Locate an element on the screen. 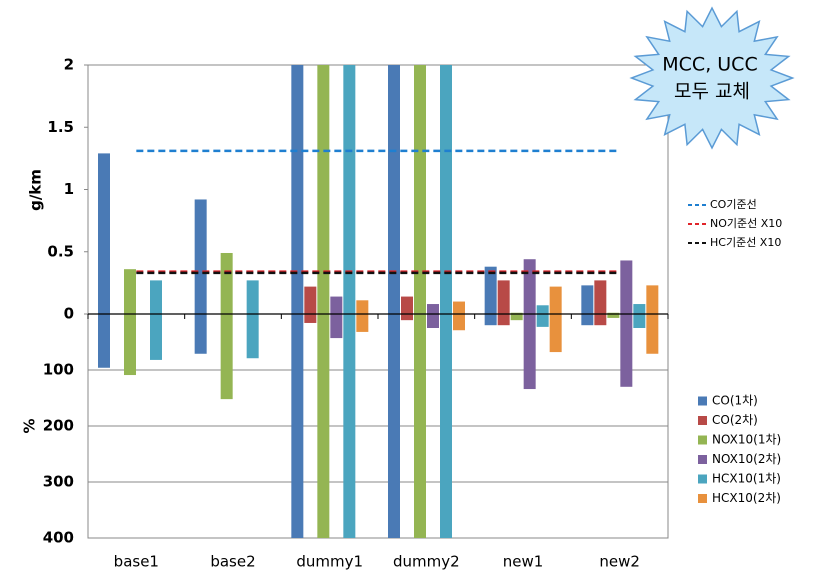 The height and width of the screenshot is (586, 820). annotation: MCC, UCC is located at coordinates (709, 65).